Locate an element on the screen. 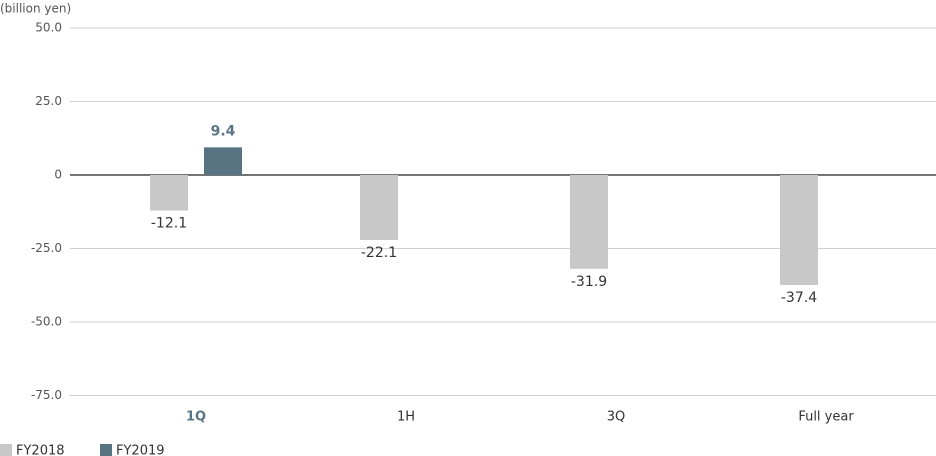 This screenshot has width=936, height=456. legend-label: FY2018 is located at coordinates (40, 450).